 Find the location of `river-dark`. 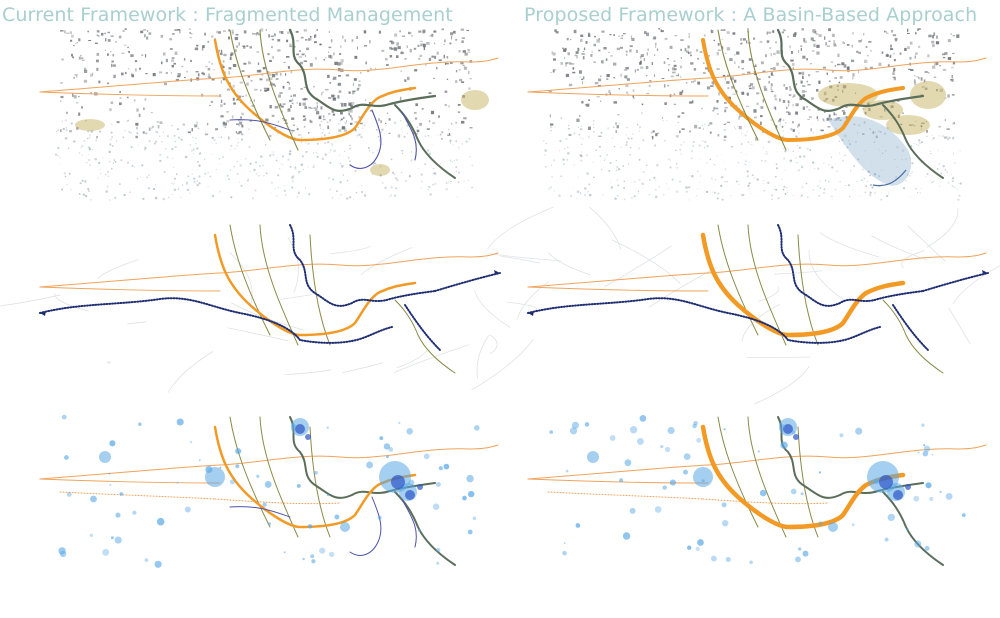

river-dark is located at coordinates (913, 141).